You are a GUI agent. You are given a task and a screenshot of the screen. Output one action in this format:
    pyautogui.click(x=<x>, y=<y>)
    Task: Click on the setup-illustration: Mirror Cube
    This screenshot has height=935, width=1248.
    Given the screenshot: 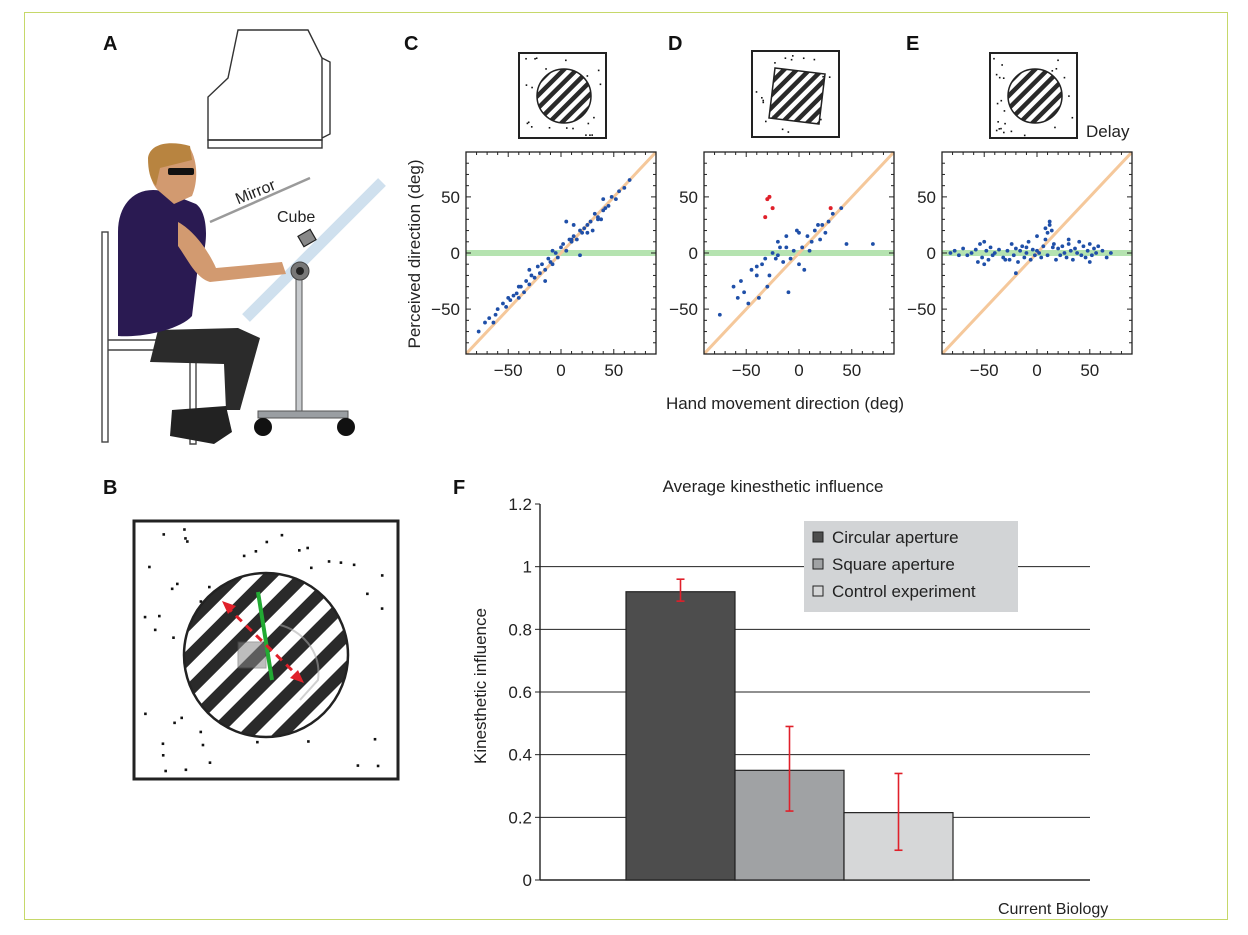 What is the action you would take?
    pyautogui.click(x=243, y=237)
    